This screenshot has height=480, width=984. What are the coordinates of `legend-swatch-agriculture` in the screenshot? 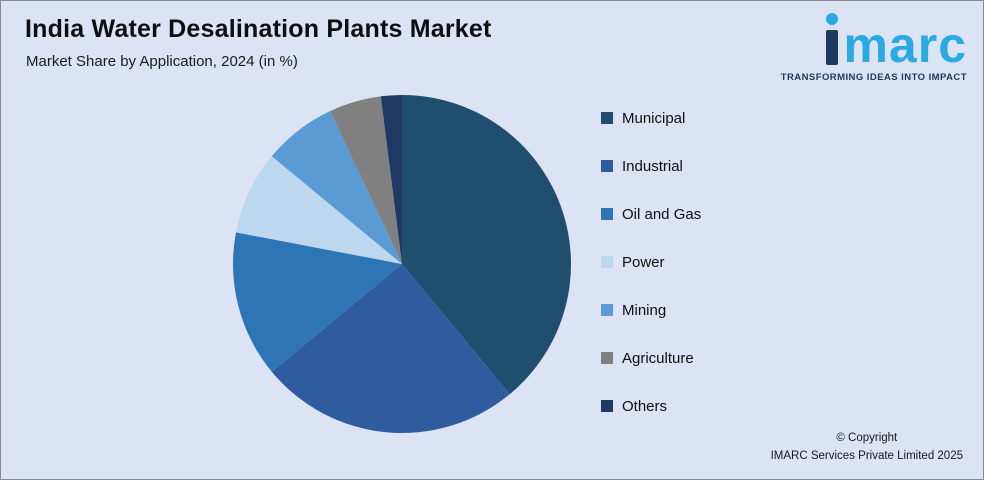 It's located at (607, 358).